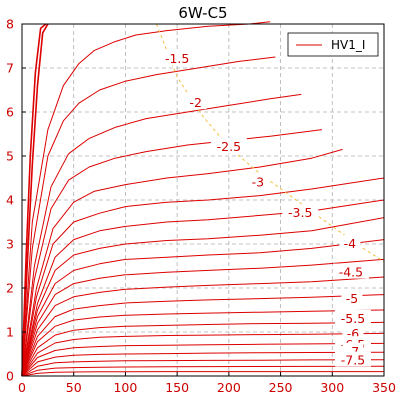 The image size is (403, 400). Describe the element at coordinates (10, 156) in the screenshot. I see `y-tick-label: 5` at that location.